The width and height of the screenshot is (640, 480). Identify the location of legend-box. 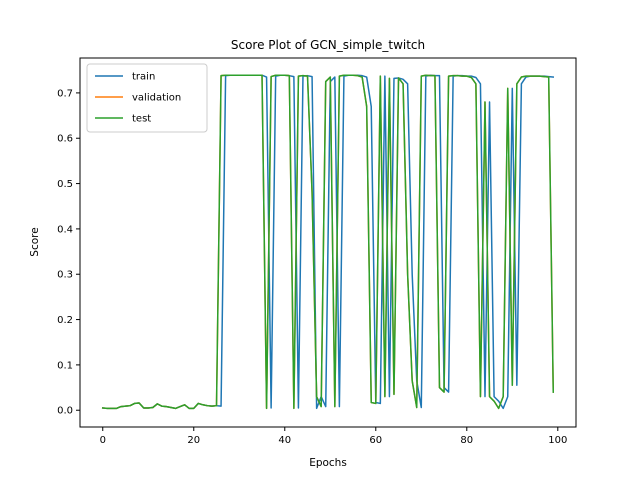
(147, 98).